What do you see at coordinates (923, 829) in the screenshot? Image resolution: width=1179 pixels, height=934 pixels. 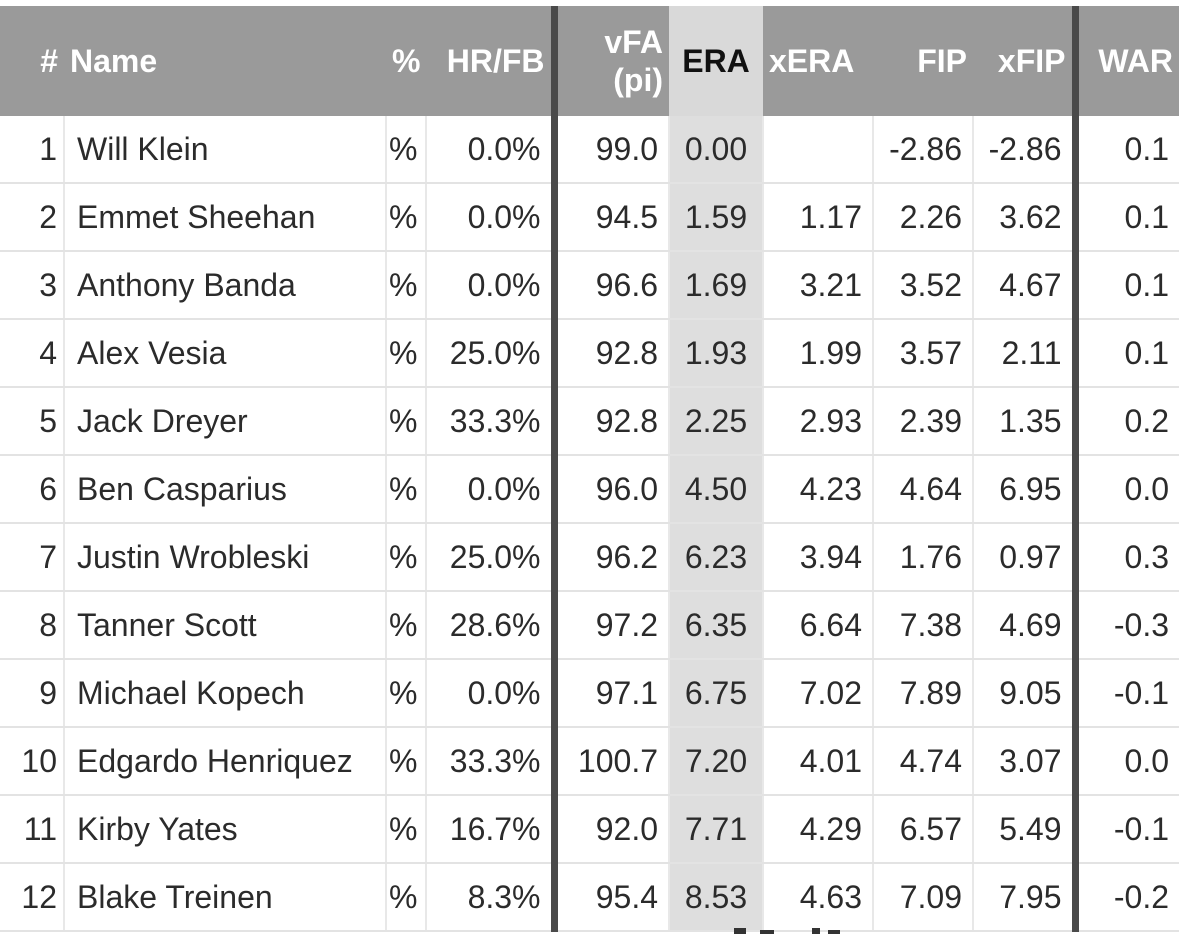 I see `cell-fip: 6.57` at bounding box center [923, 829].